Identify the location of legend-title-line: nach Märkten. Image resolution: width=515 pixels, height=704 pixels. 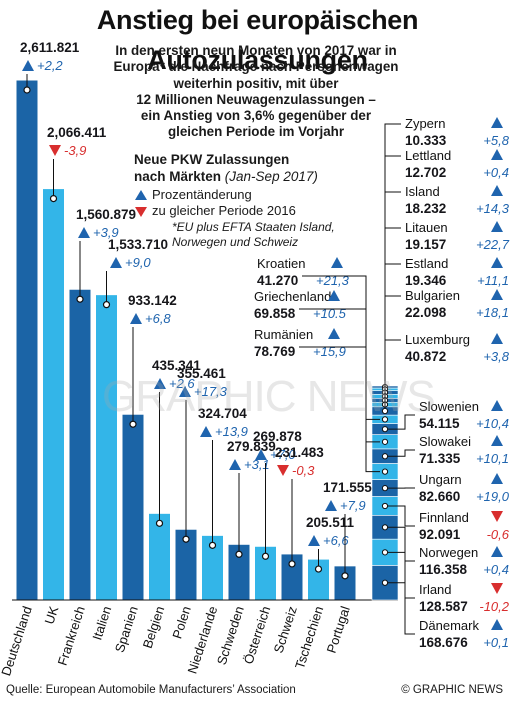
(178, 176).